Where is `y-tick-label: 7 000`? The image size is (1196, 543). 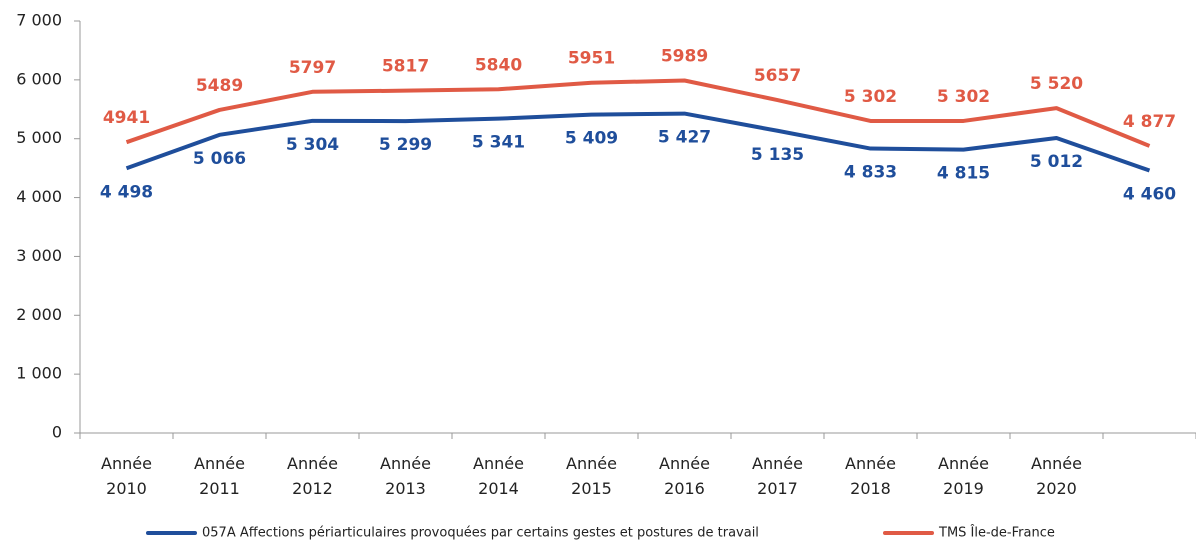 y-tick-label: 7 000 is located at coordinates (39, 20).